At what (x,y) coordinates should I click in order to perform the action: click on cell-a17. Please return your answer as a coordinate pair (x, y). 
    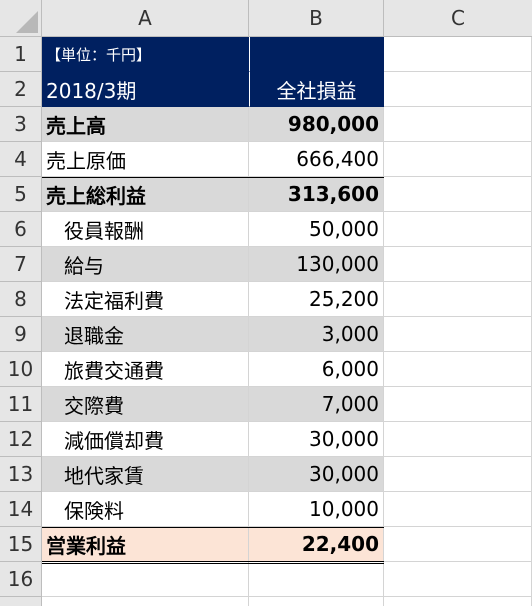
    Looking at the image, I should click on (145, 601).